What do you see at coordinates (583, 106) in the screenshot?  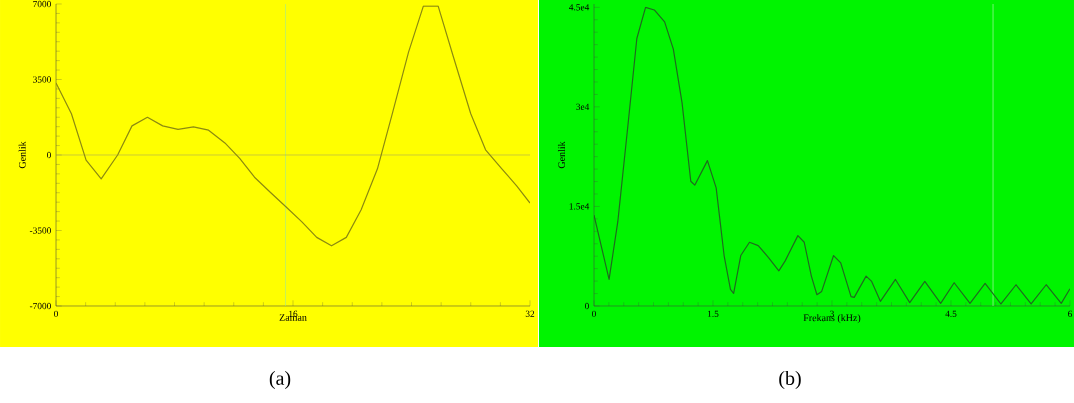 I see `y-tick-label: 3e4` at bounding box center [583, 106].